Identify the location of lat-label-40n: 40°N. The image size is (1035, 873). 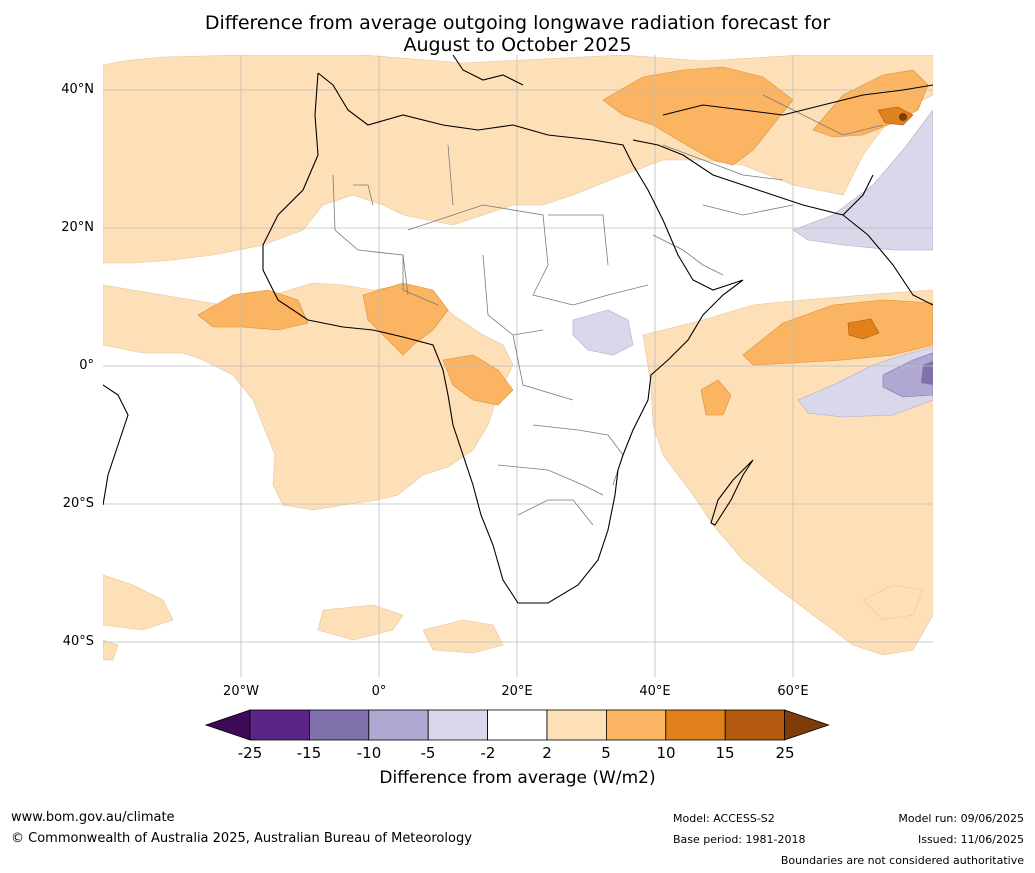
(77, 89).